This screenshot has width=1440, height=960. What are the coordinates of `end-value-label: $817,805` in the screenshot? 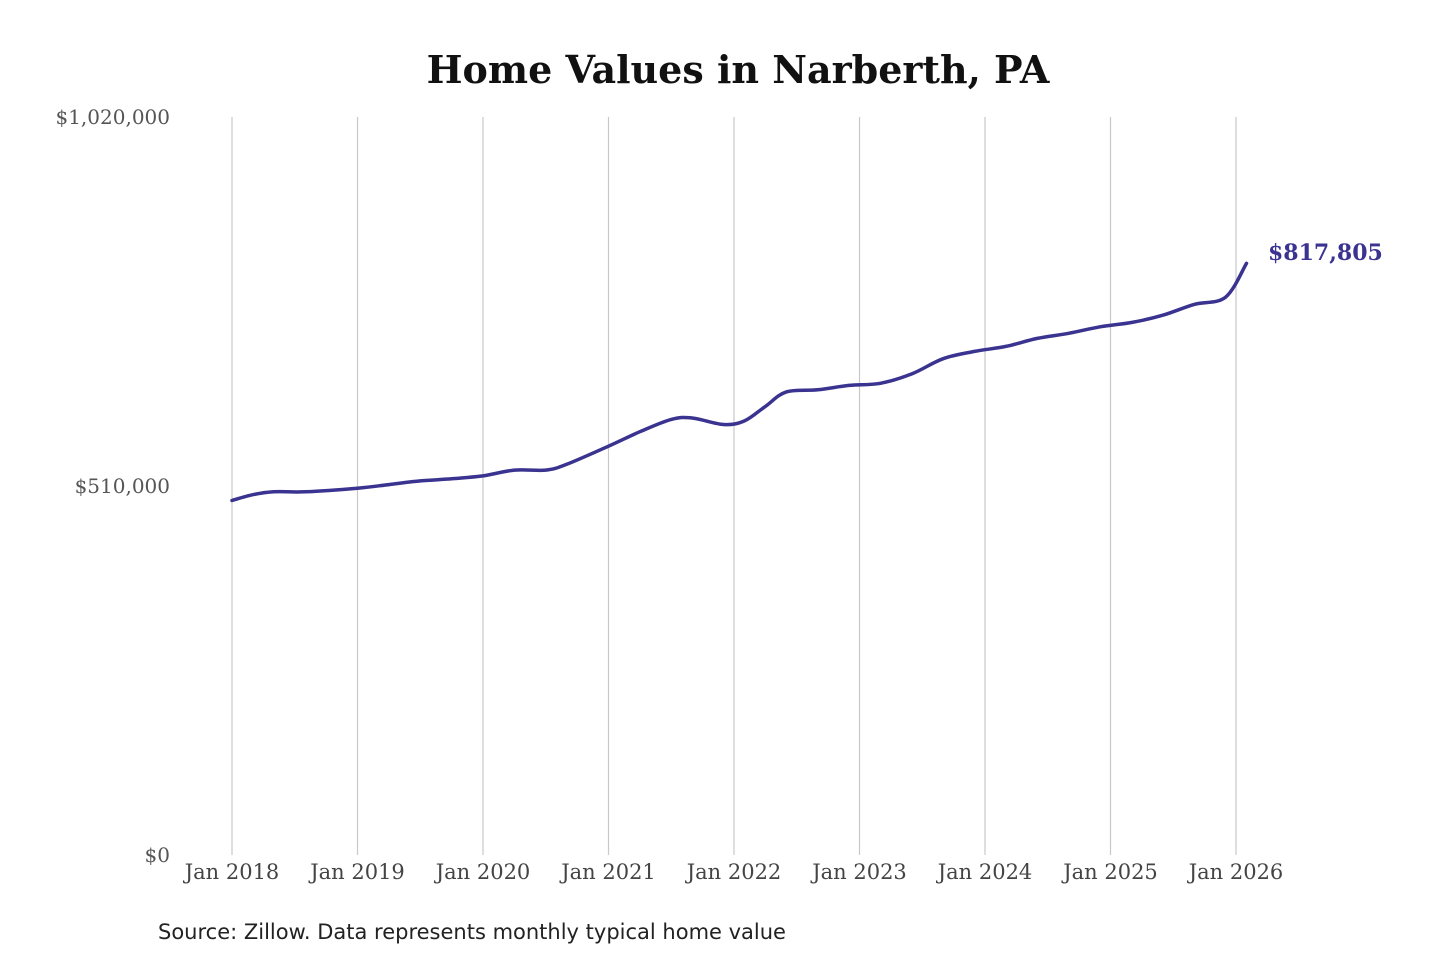 It's located at (1325, 253).